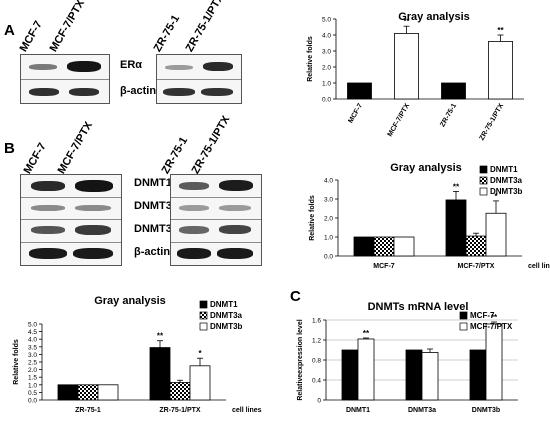 This screenshot has height=427, width=550. Describe the element at coordinates (9, 30) in the screenshot. I see `panel-letter-a: A` at that location.